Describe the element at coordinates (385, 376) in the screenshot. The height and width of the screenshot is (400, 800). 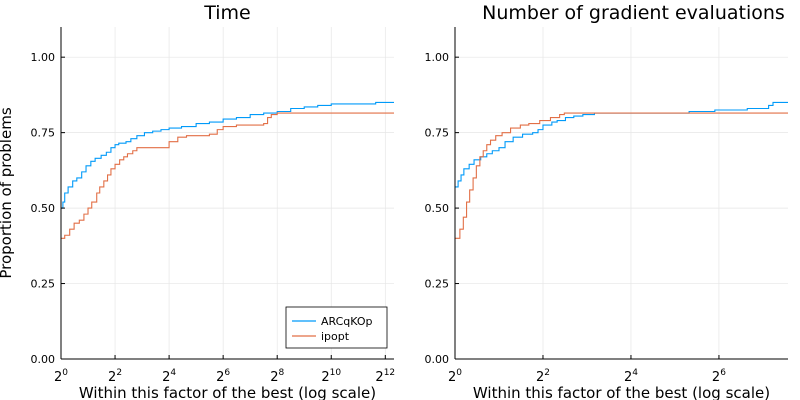
I see `x-tick-label: 212` at that location.